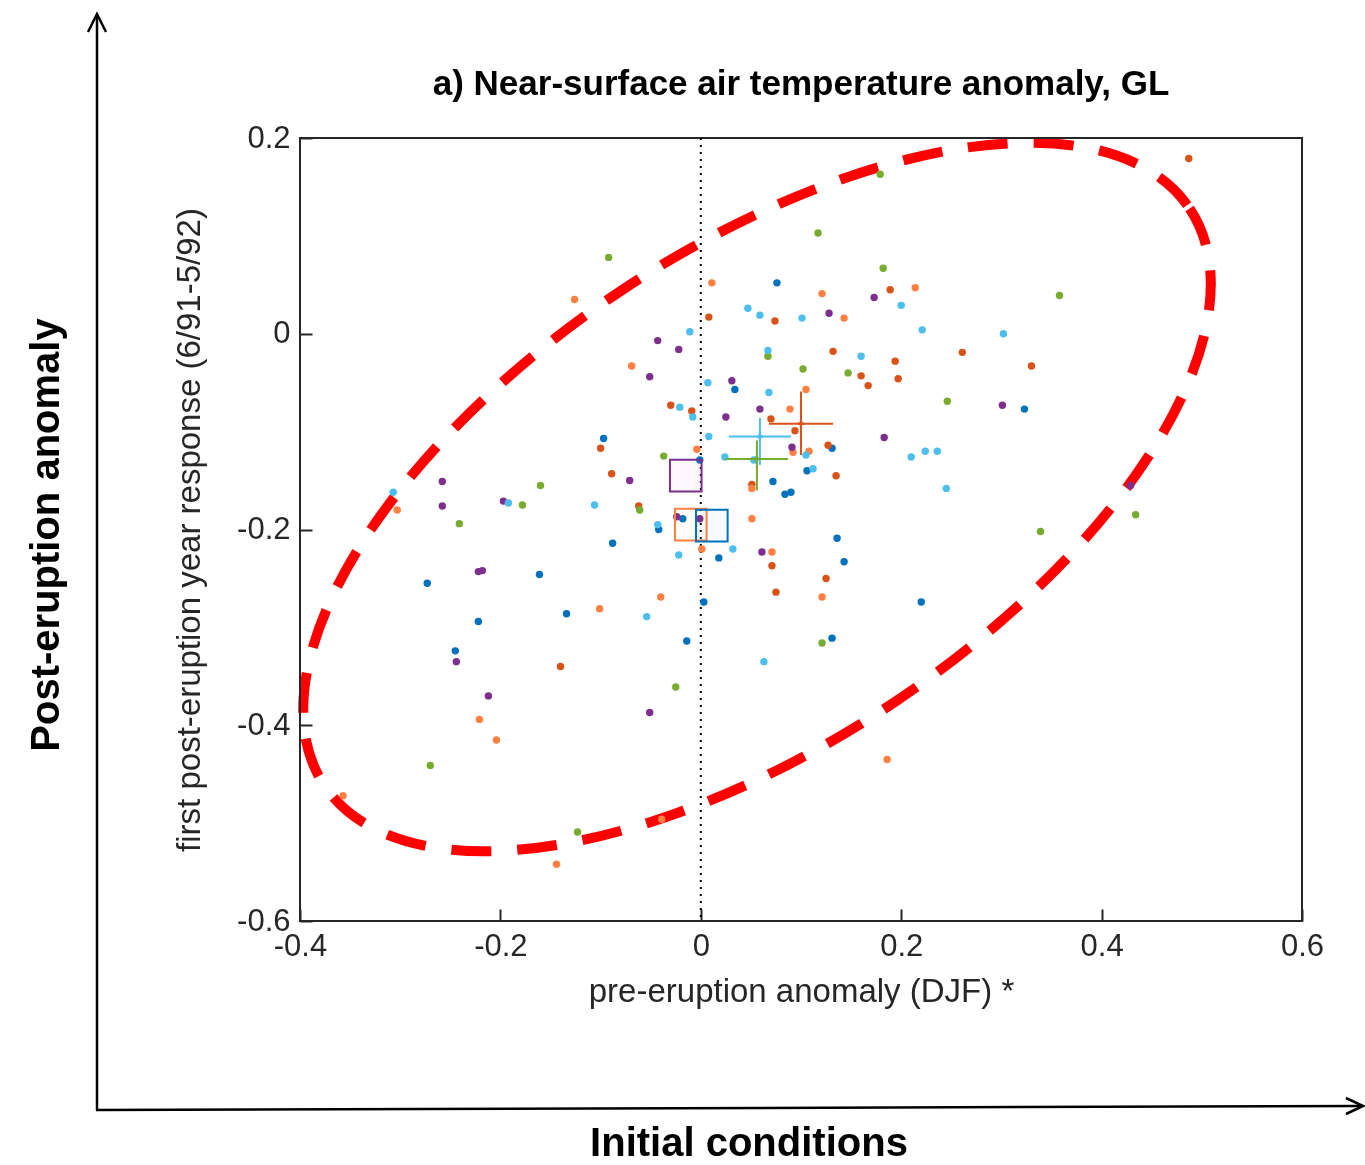 The image size is (1365, 1165). What do you see at coordinates (1102, 945) in the screenshot?
I see `x-tick-label: 0.4` at bounding box center [1102, 945].